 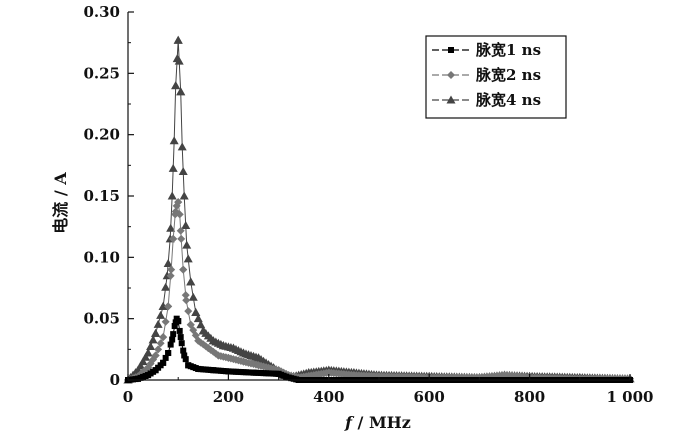 I want to click on x-axis-label-unit: / MHz, so click(x=381, y=422).